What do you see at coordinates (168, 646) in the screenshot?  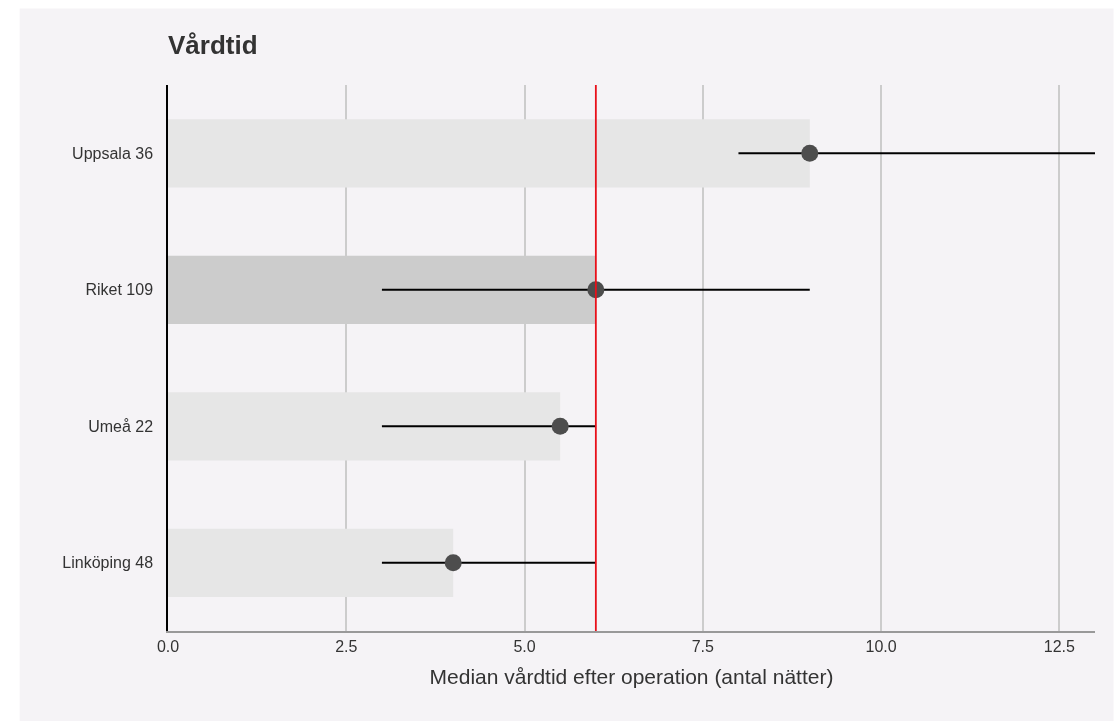 I see `x-tick-label: 0.0` at bounding box center [168, 646].